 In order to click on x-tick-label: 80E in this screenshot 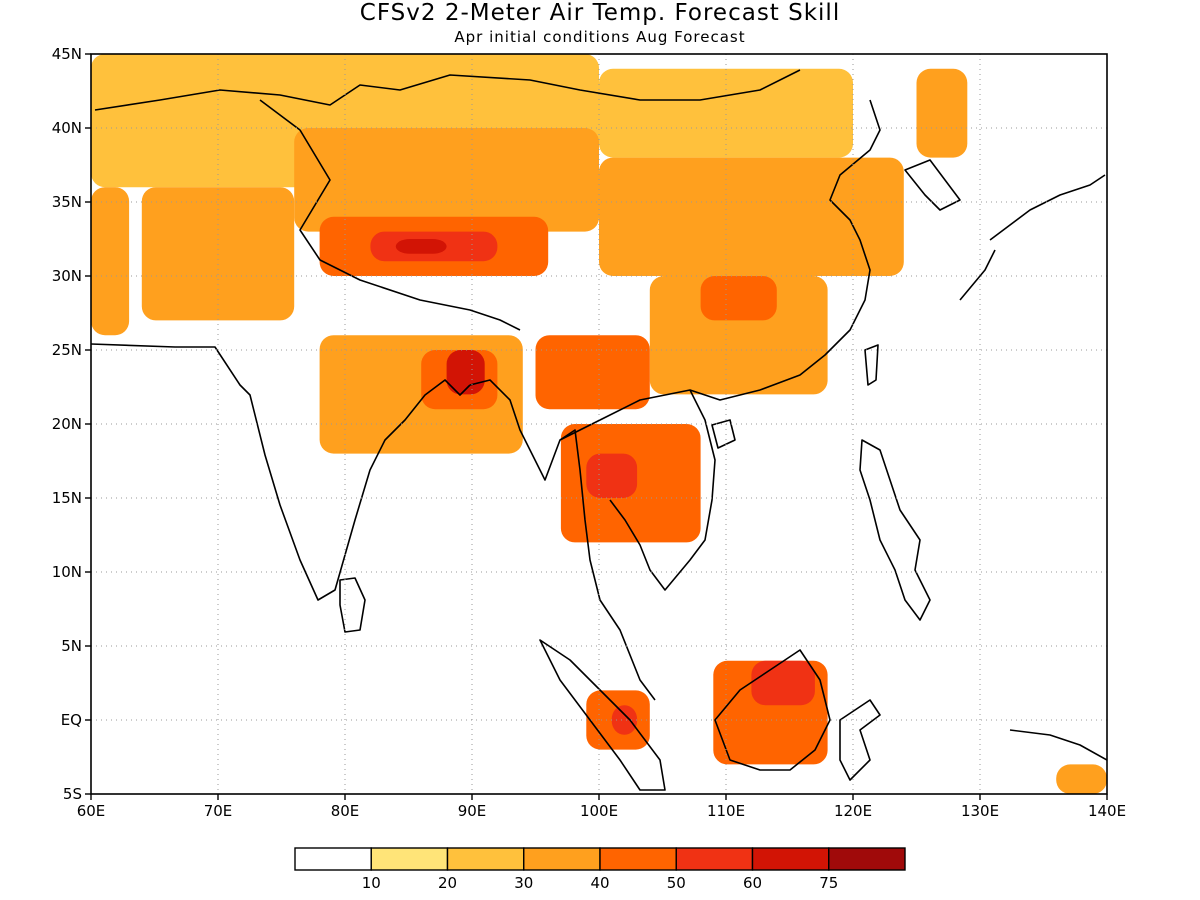, I will do `click(345, 811)`.